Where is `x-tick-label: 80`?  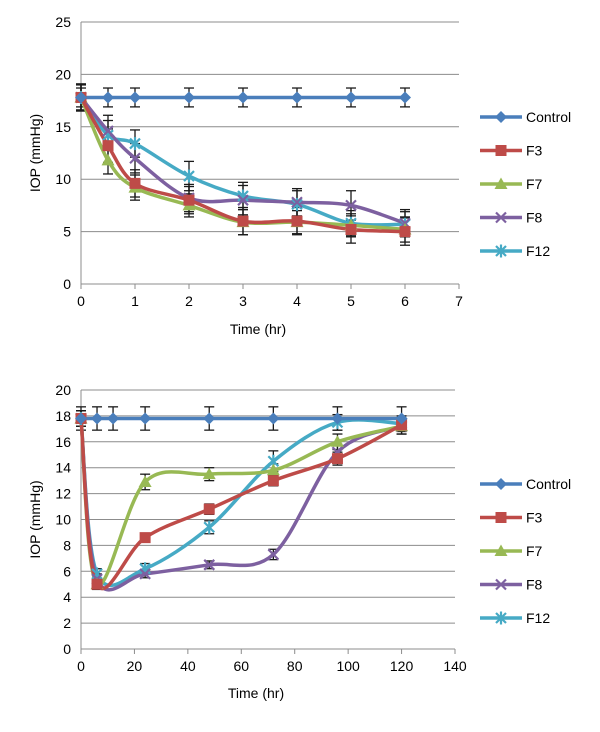 x-tick-label: 80 is located at coordinates (295, 666).